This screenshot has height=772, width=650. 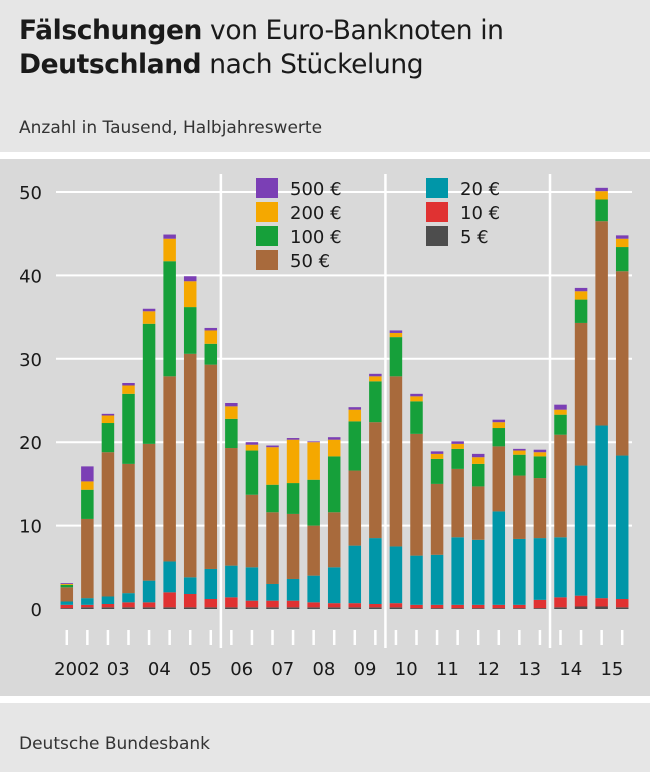 What do you see at coordinates (529, 669) in the screenshot?
I see `x-year-label-13: 13` at bounding box center [529, 669].